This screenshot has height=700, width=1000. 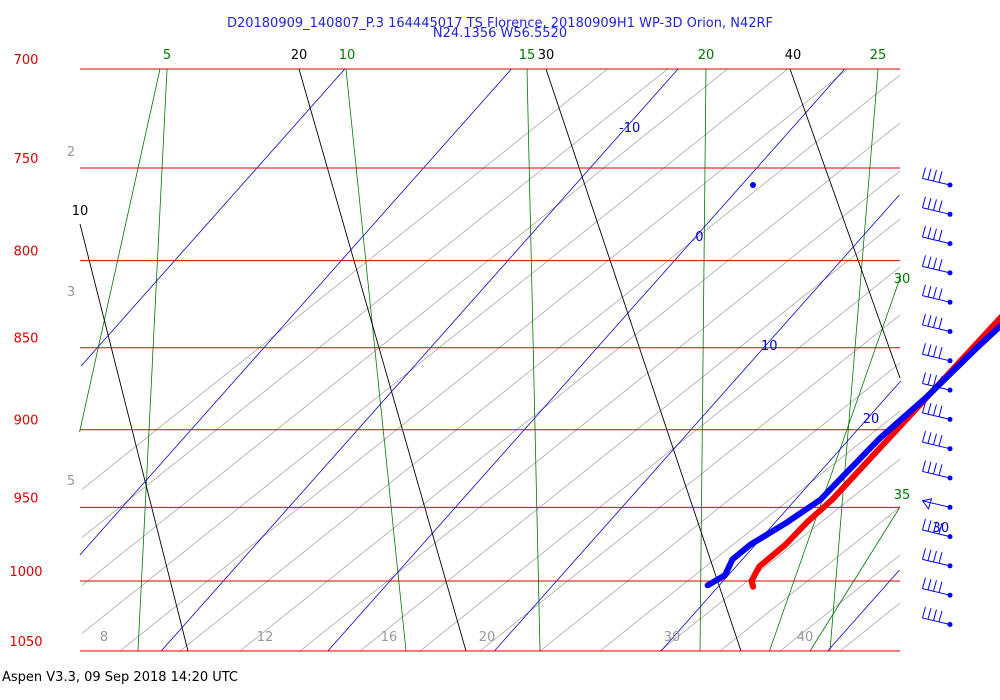 I want to click on bottom-axis-label: 8, so click(x=104, y=637).